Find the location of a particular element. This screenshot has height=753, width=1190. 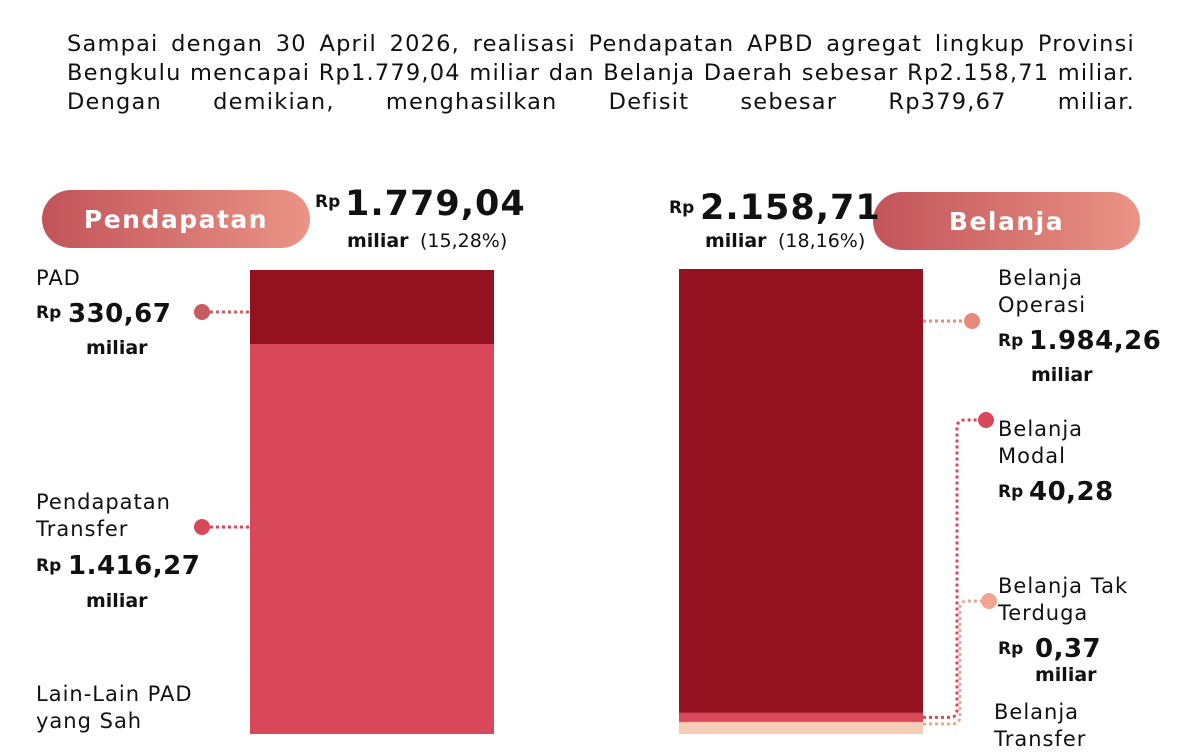

item-value: 330,67 is located at coordinates (120, 314).